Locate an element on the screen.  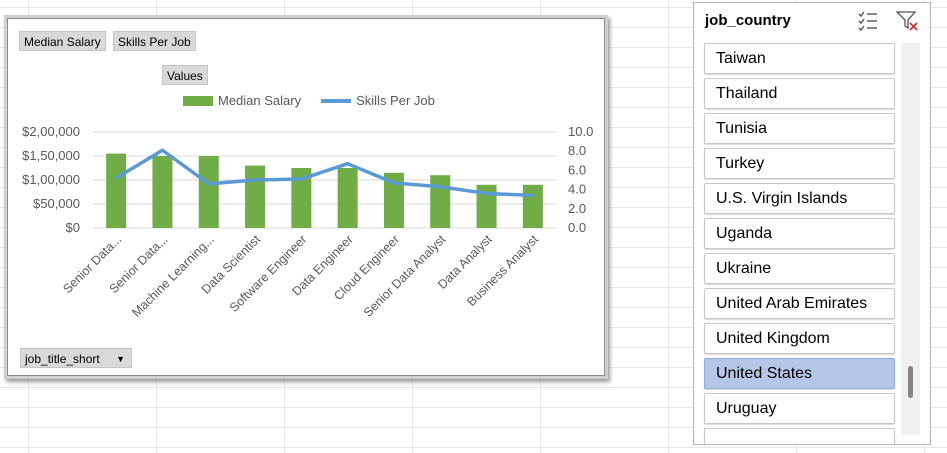
slicer-header: job_country is located at coordinates (812, 21).